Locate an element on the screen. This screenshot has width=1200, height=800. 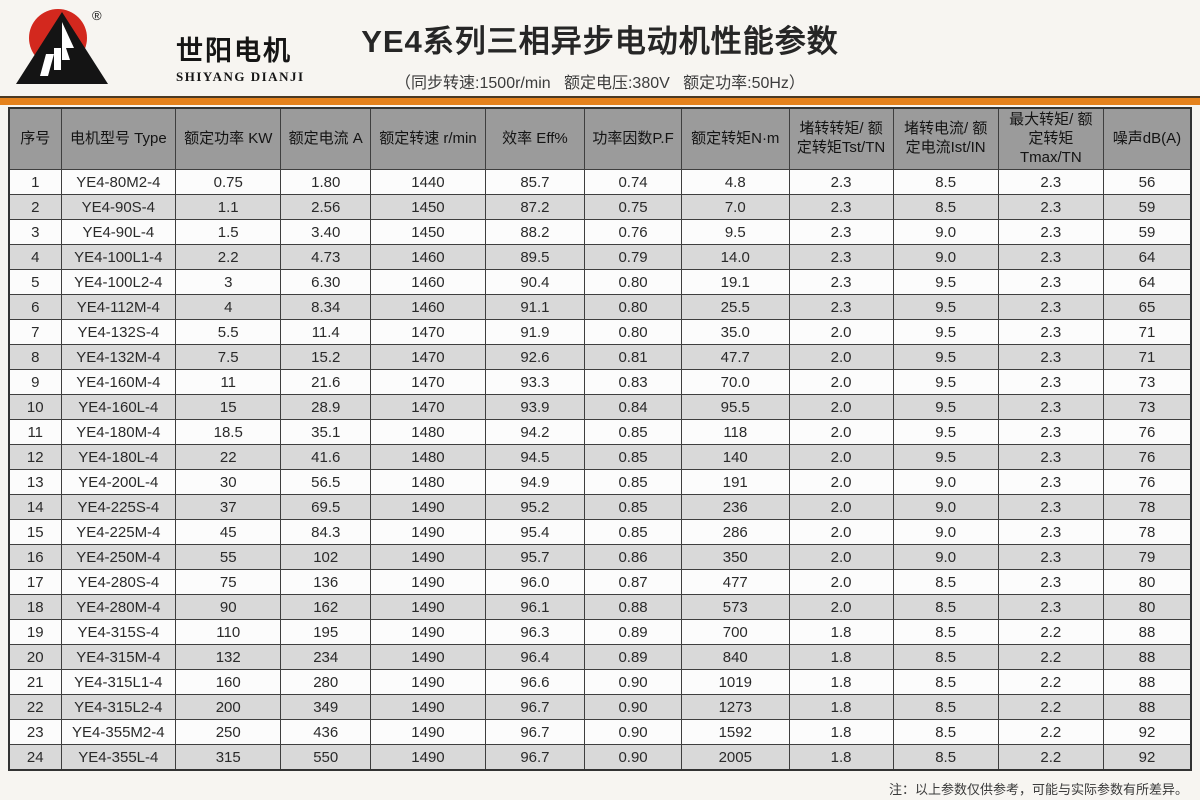
table-cell: 84.3 is located at coordinates (326, 532).